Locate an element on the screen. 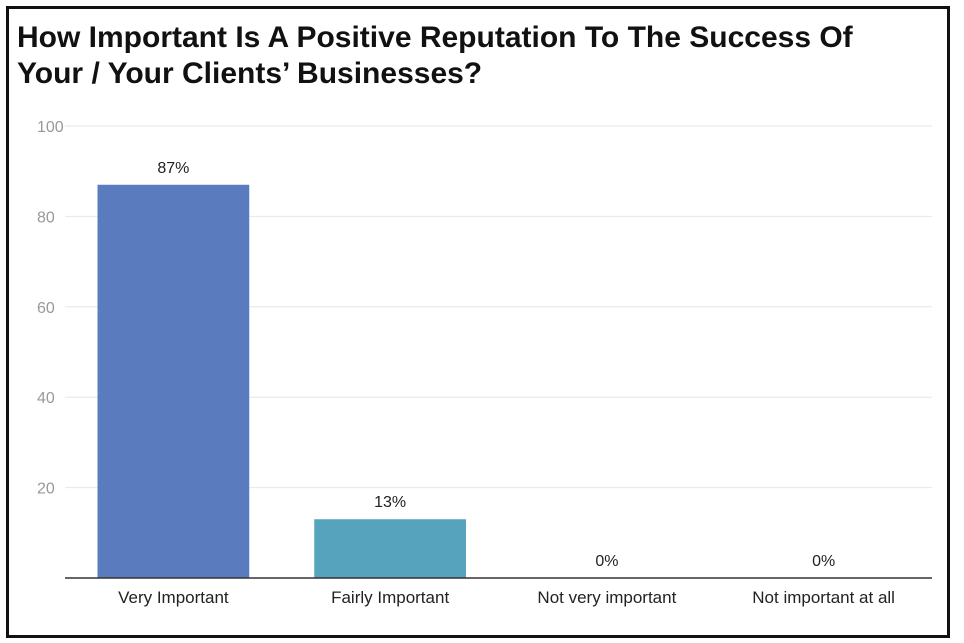 The height and width of the screenshot is (643, 964). x-tick-label: Not important at all is located at coordinates (823, 597).